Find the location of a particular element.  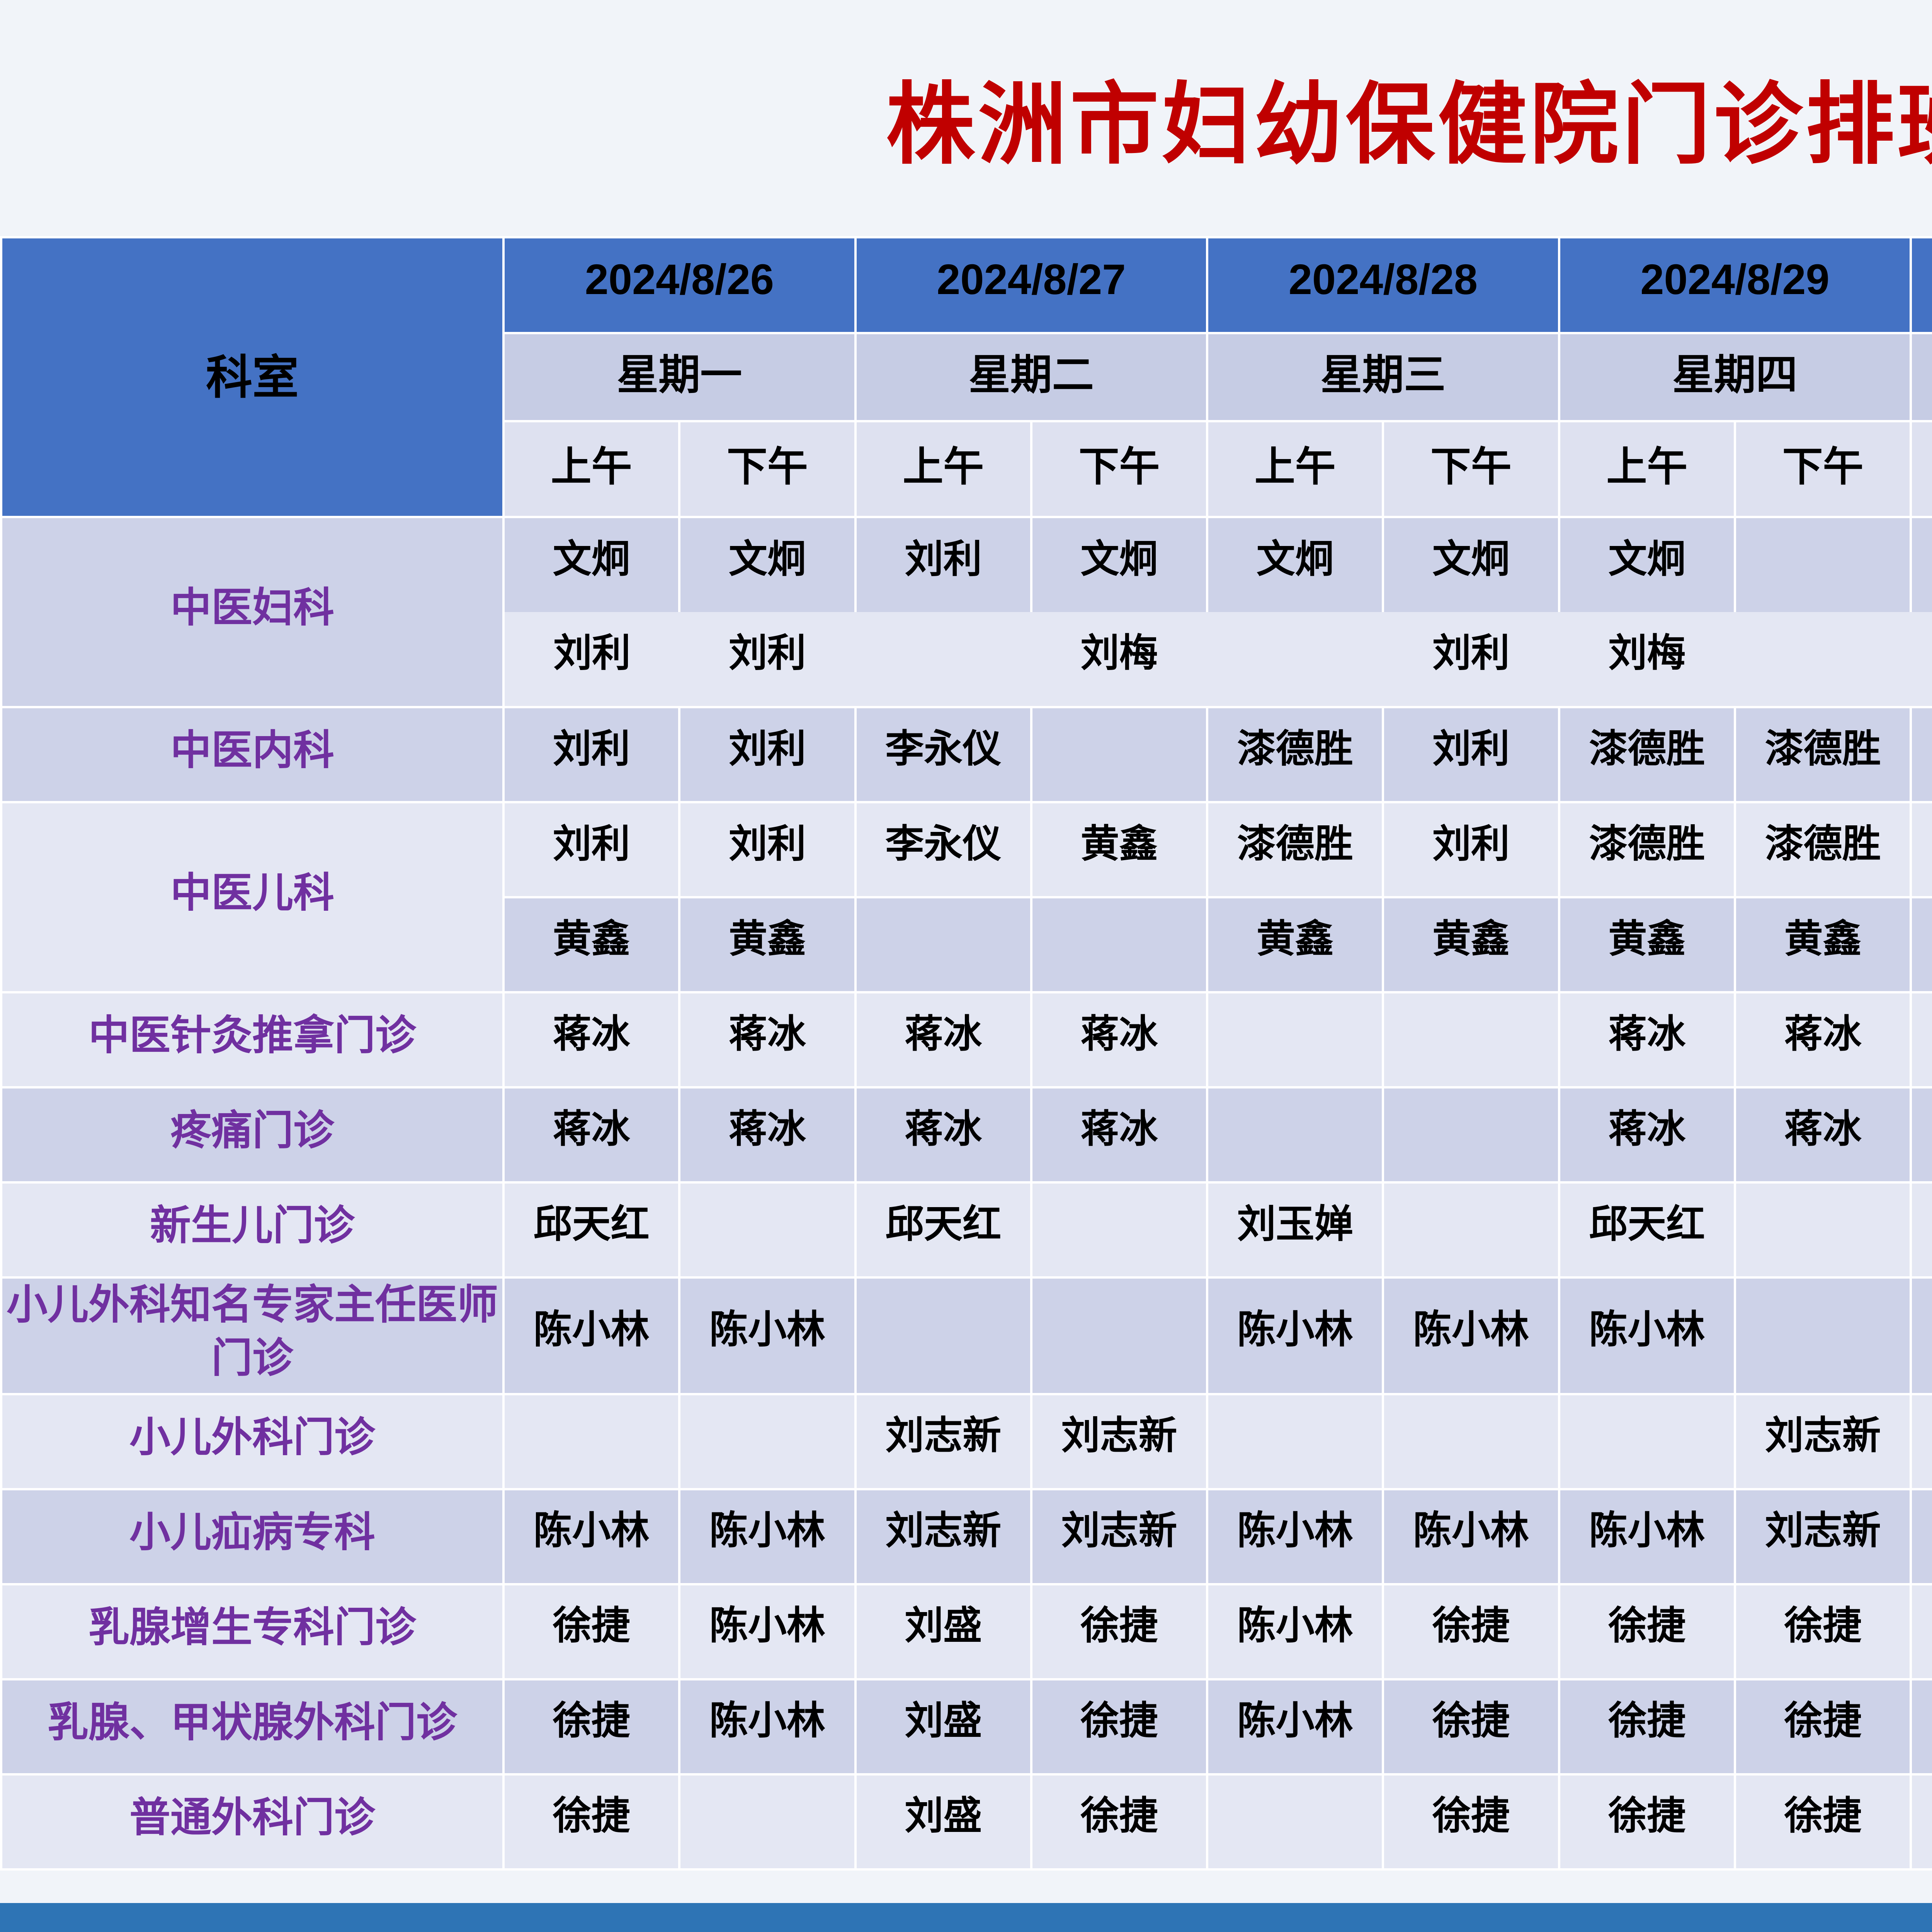

weekday-header: 星期二 is located at coordinates (1031, 377).